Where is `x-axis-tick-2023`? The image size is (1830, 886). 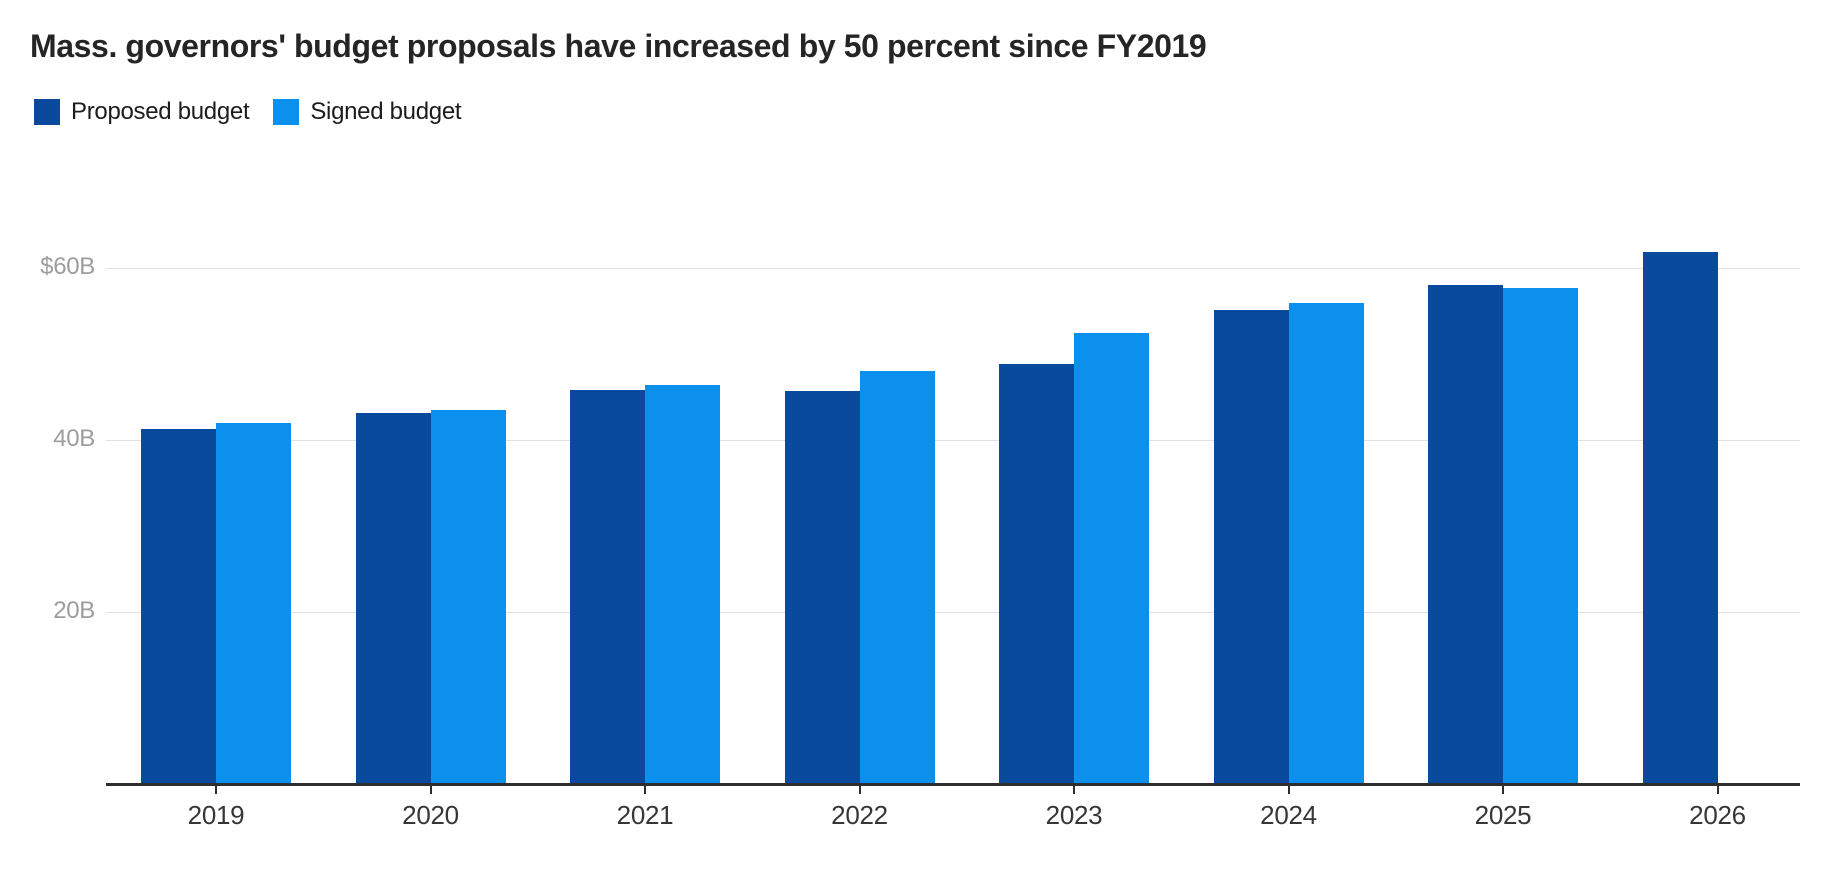
x-axis-tick-2023 is located at coordinates (1074, 789).